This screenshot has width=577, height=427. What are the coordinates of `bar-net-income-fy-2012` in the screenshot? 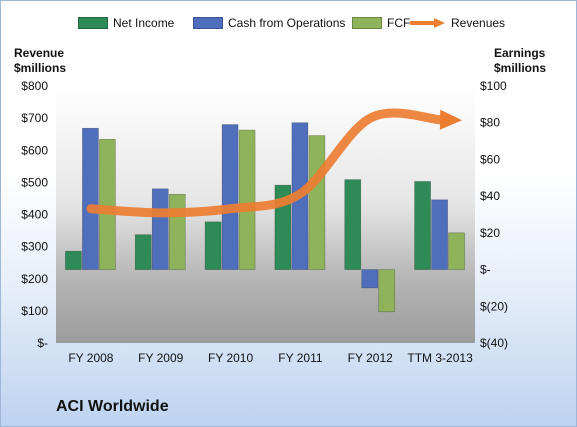 It's located at (353, 224).